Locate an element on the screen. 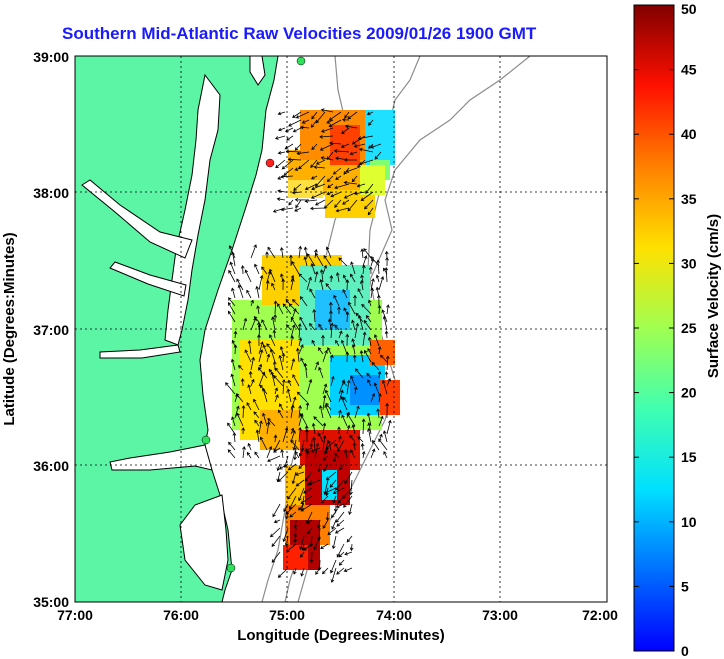  colorbar-tick-label: 0 is located at coordinates (685, 651).